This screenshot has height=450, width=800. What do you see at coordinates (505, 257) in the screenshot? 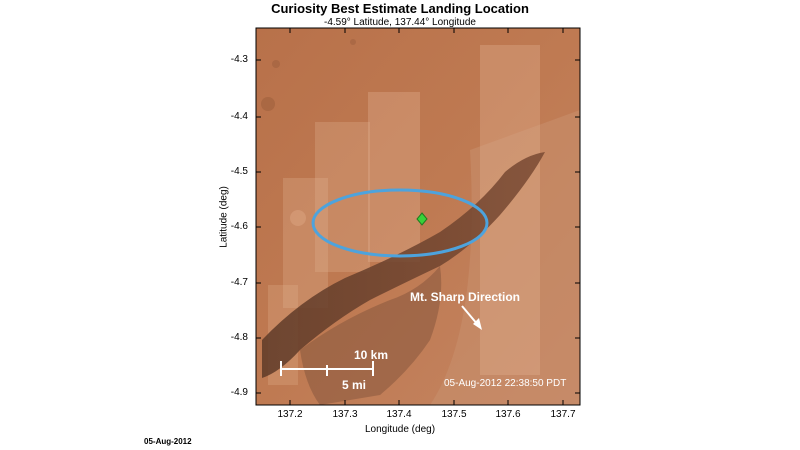
I see `upper-right-terrain` at bounding box center [505, 257].